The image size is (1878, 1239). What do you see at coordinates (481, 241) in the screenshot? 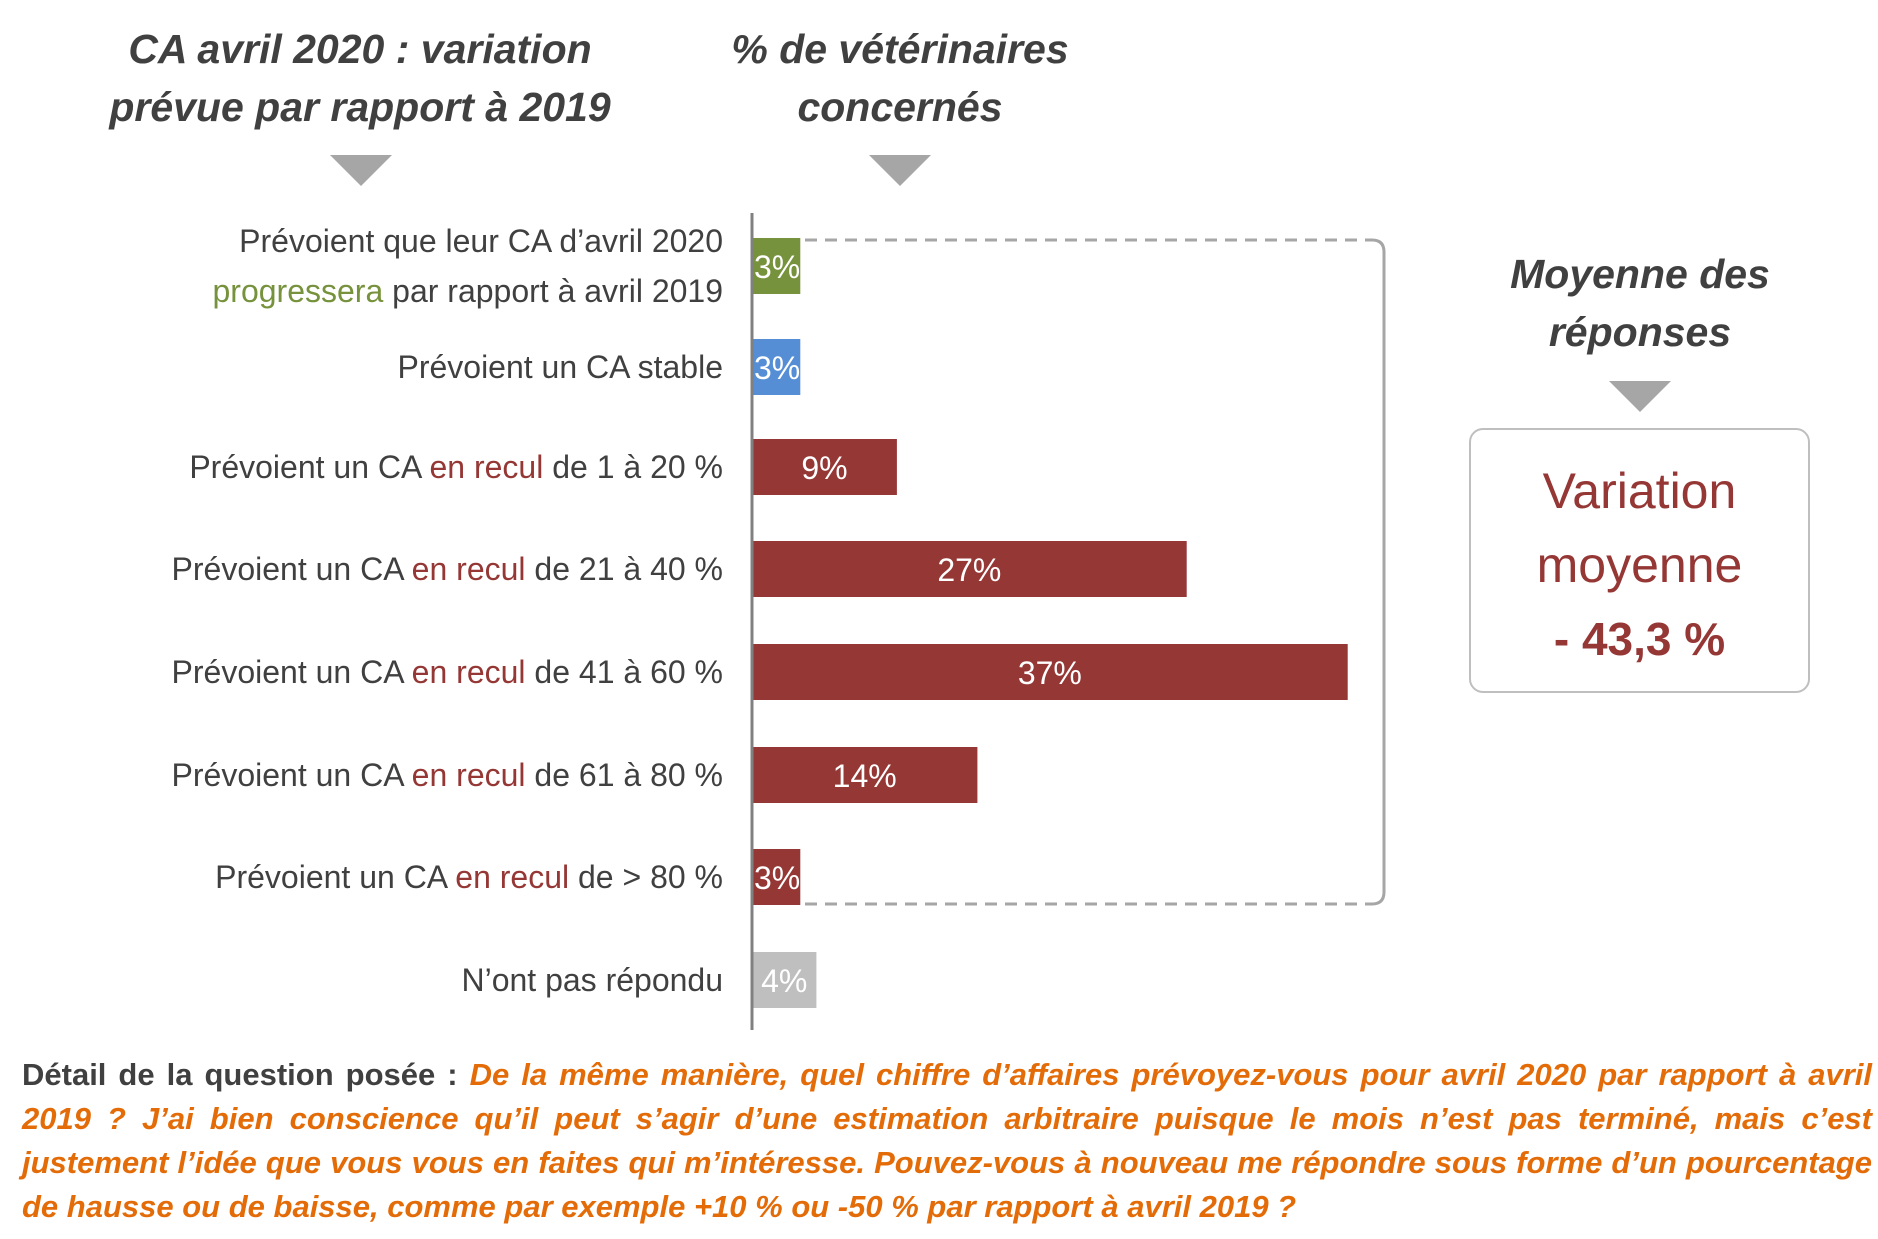
I see `category-label-text: Prévoient que leur CA d’avril 2020` at bounding box center [481, 241].